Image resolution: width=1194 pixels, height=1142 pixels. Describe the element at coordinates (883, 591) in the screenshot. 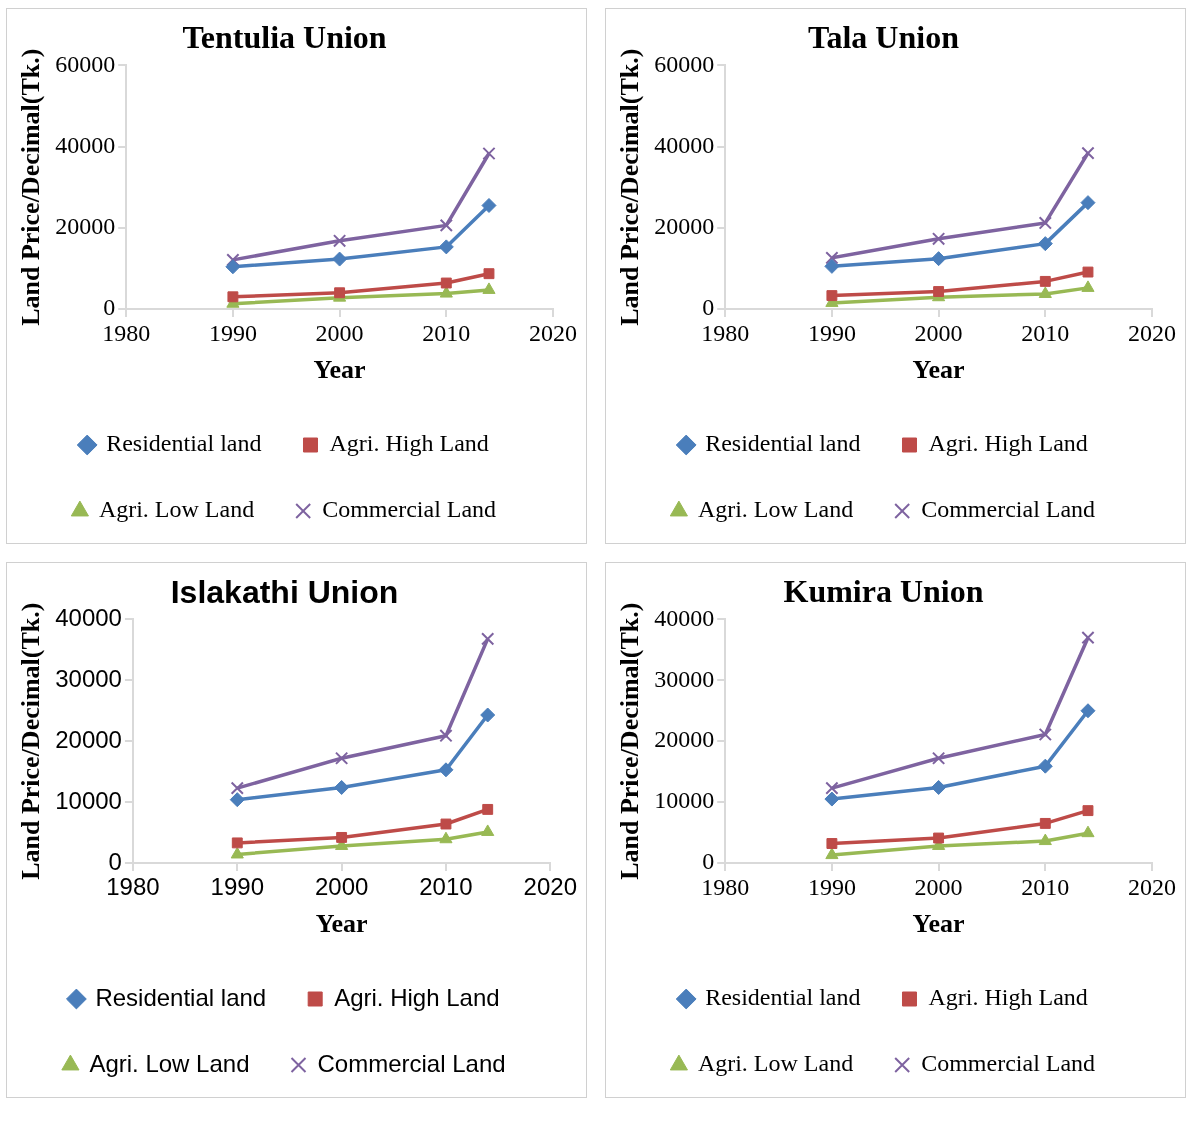

I see `chart-title: Kumira Union` at that location.